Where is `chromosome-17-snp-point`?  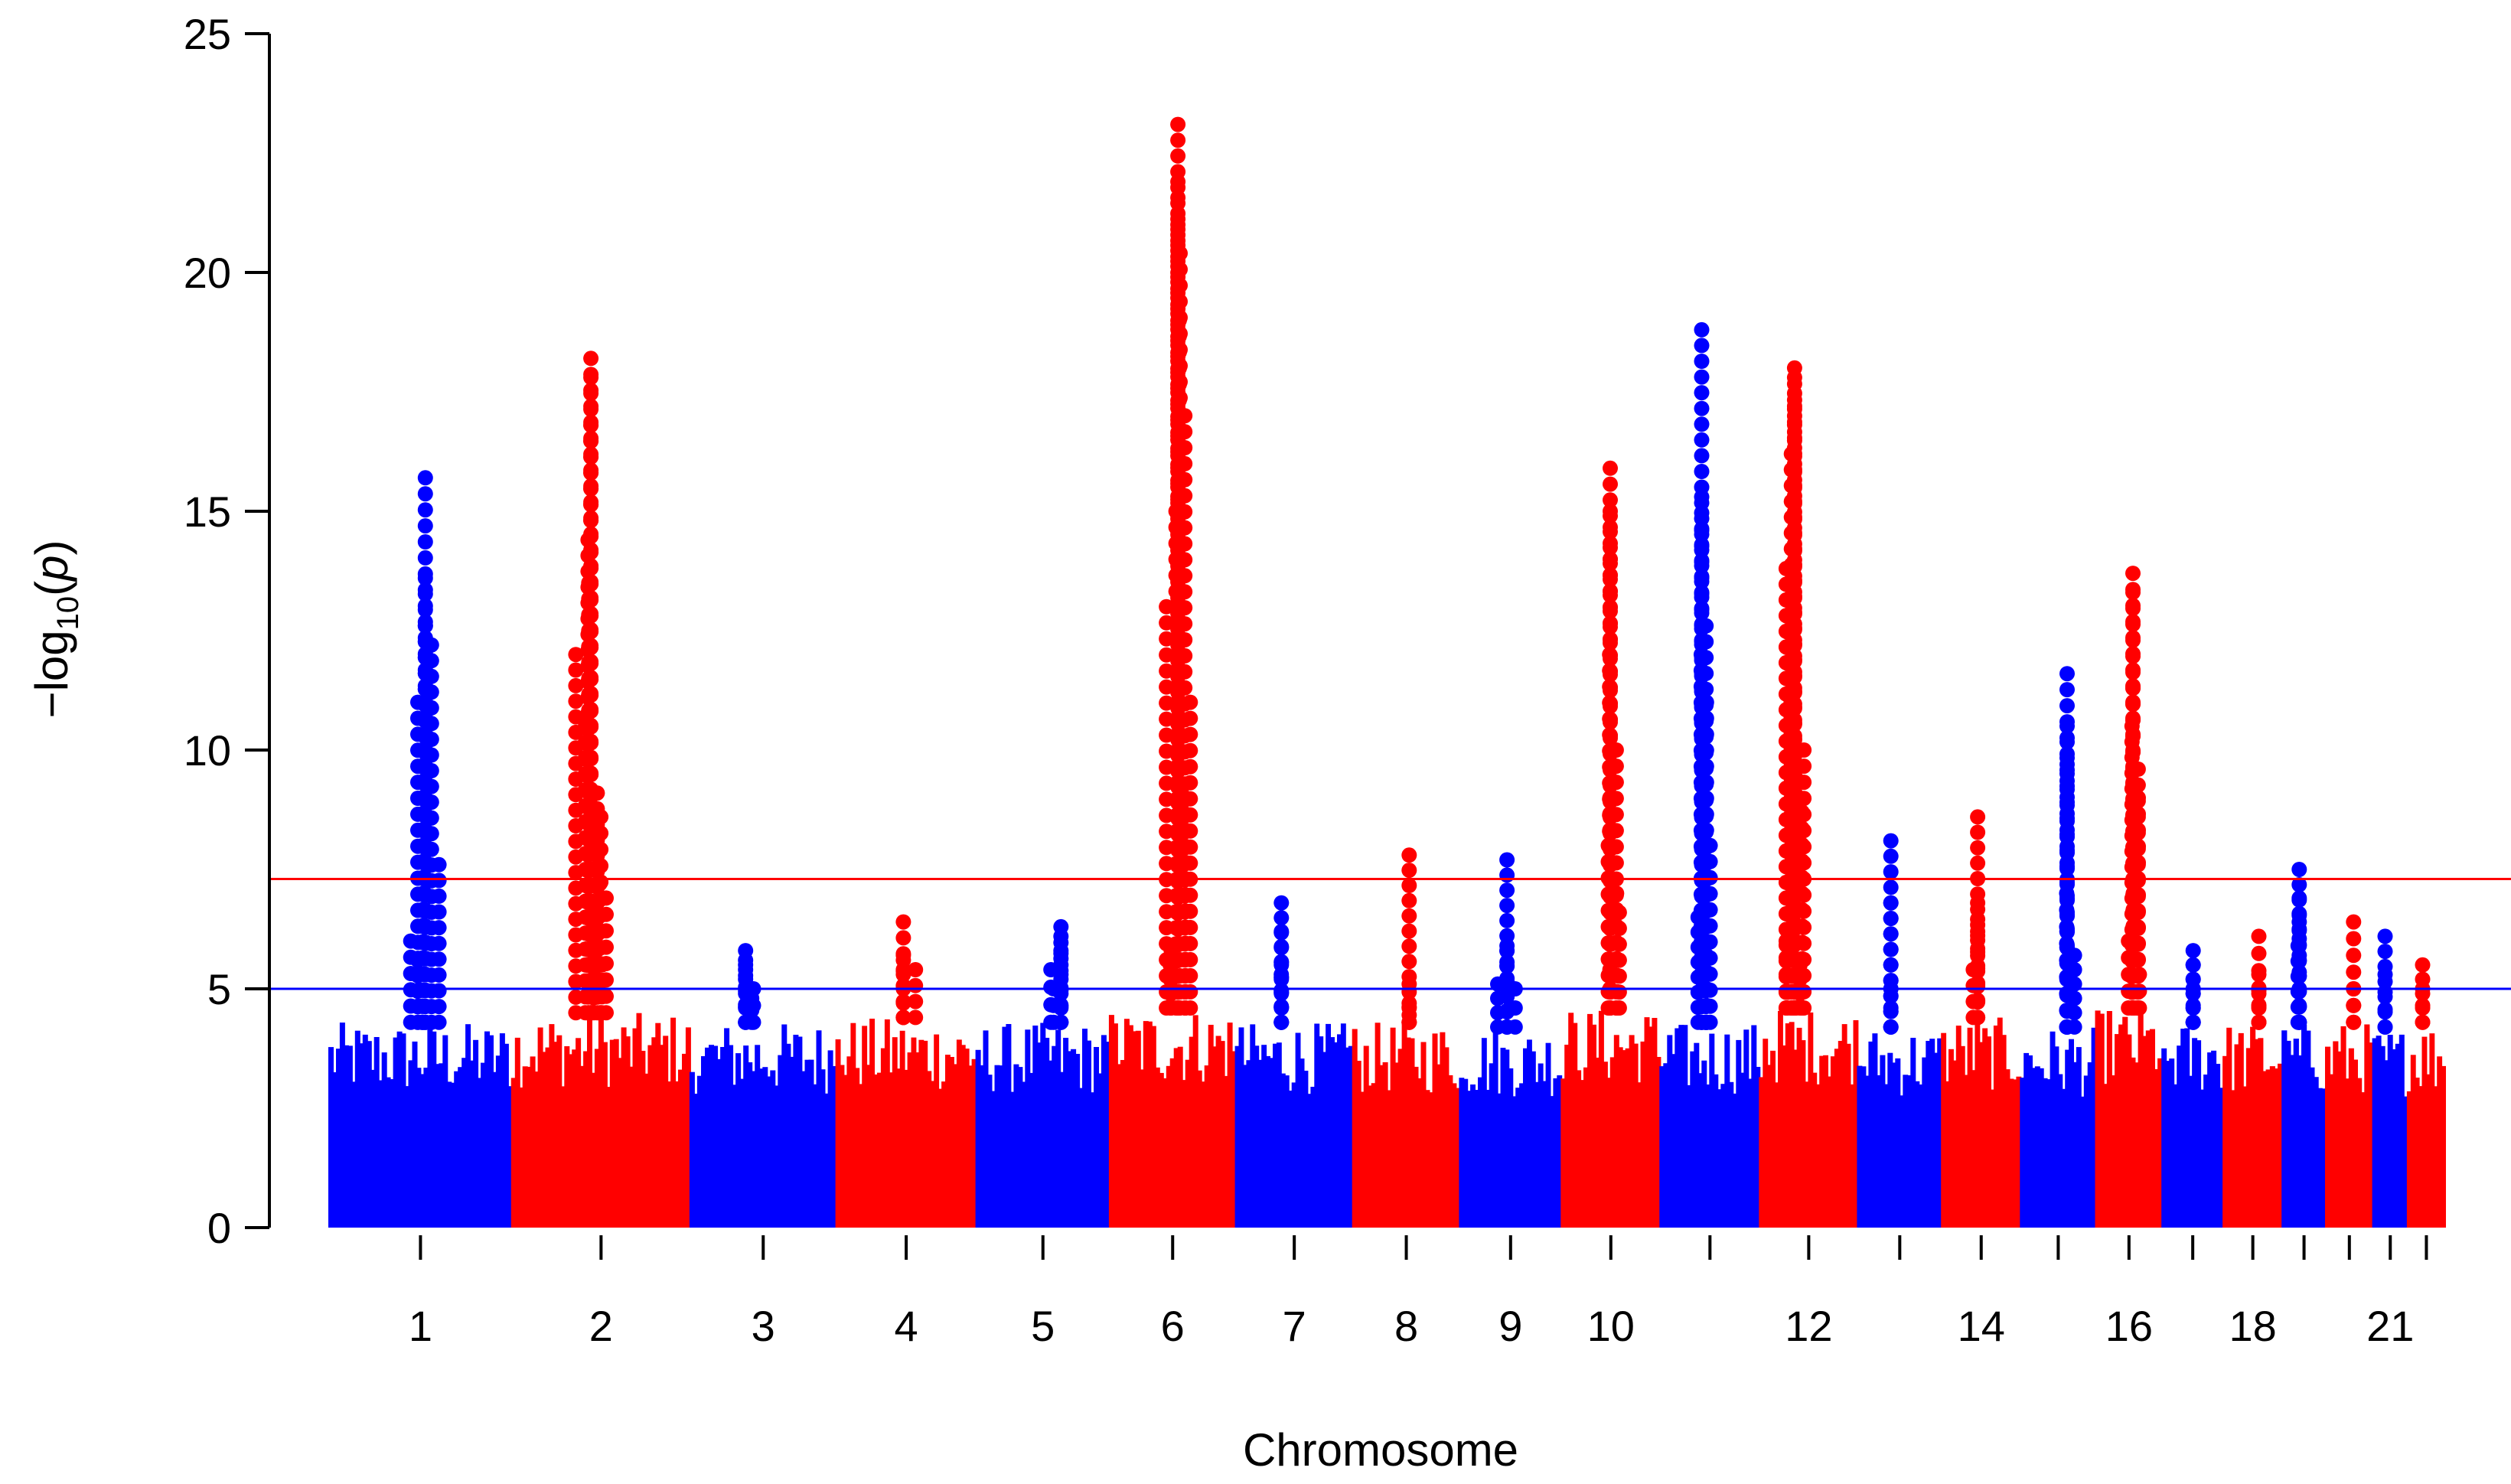 chromosome-17-snp-point is located at coordinates (2193, 951).